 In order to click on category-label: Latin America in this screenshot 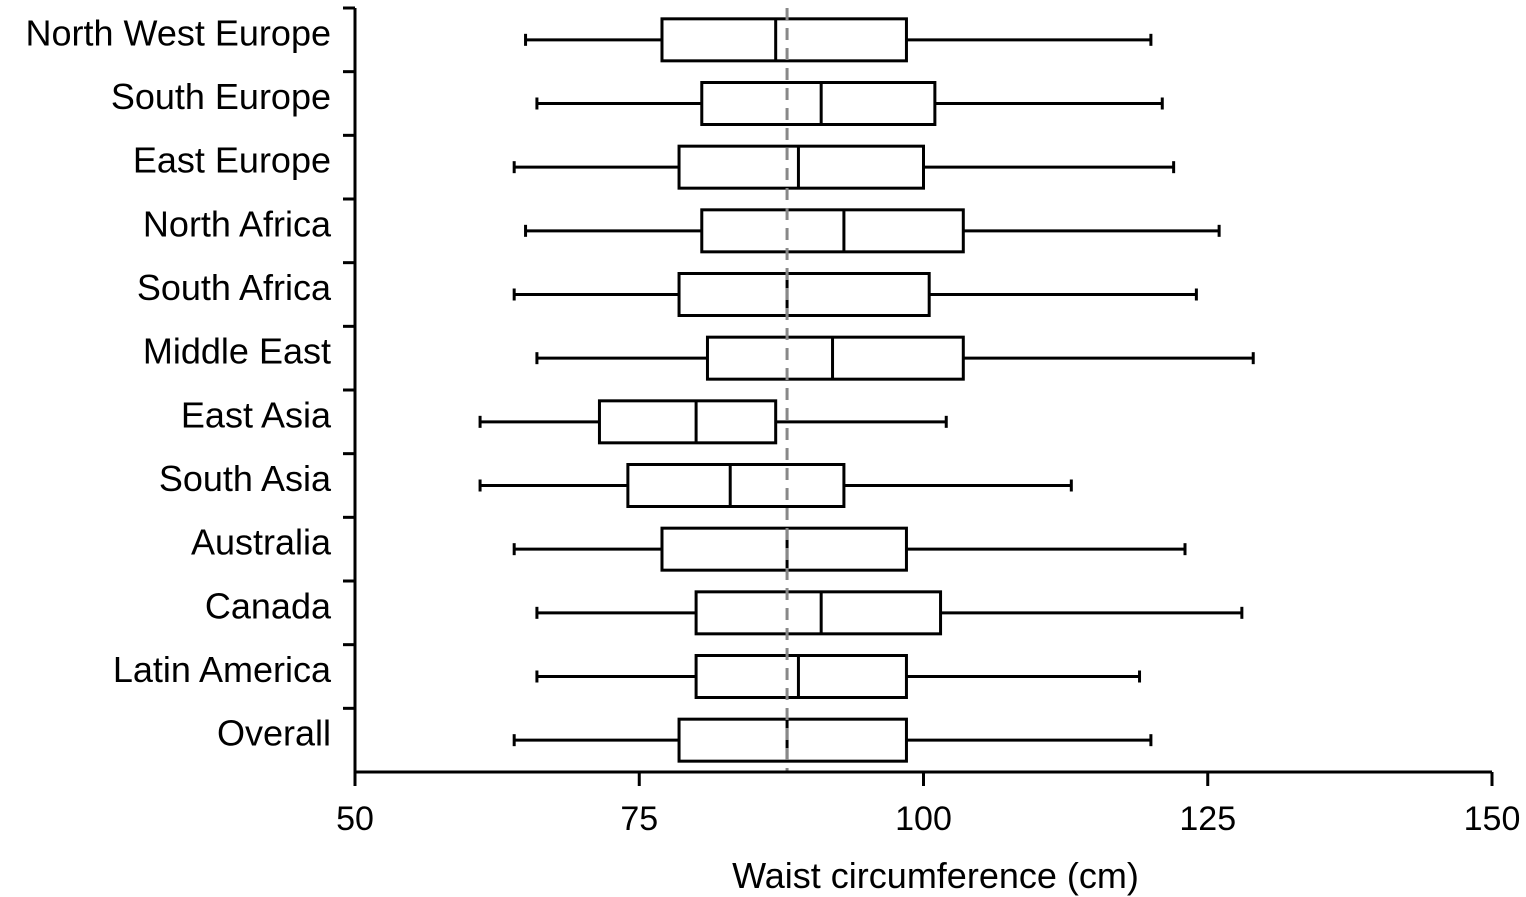, I will do `click(222, 669)`.